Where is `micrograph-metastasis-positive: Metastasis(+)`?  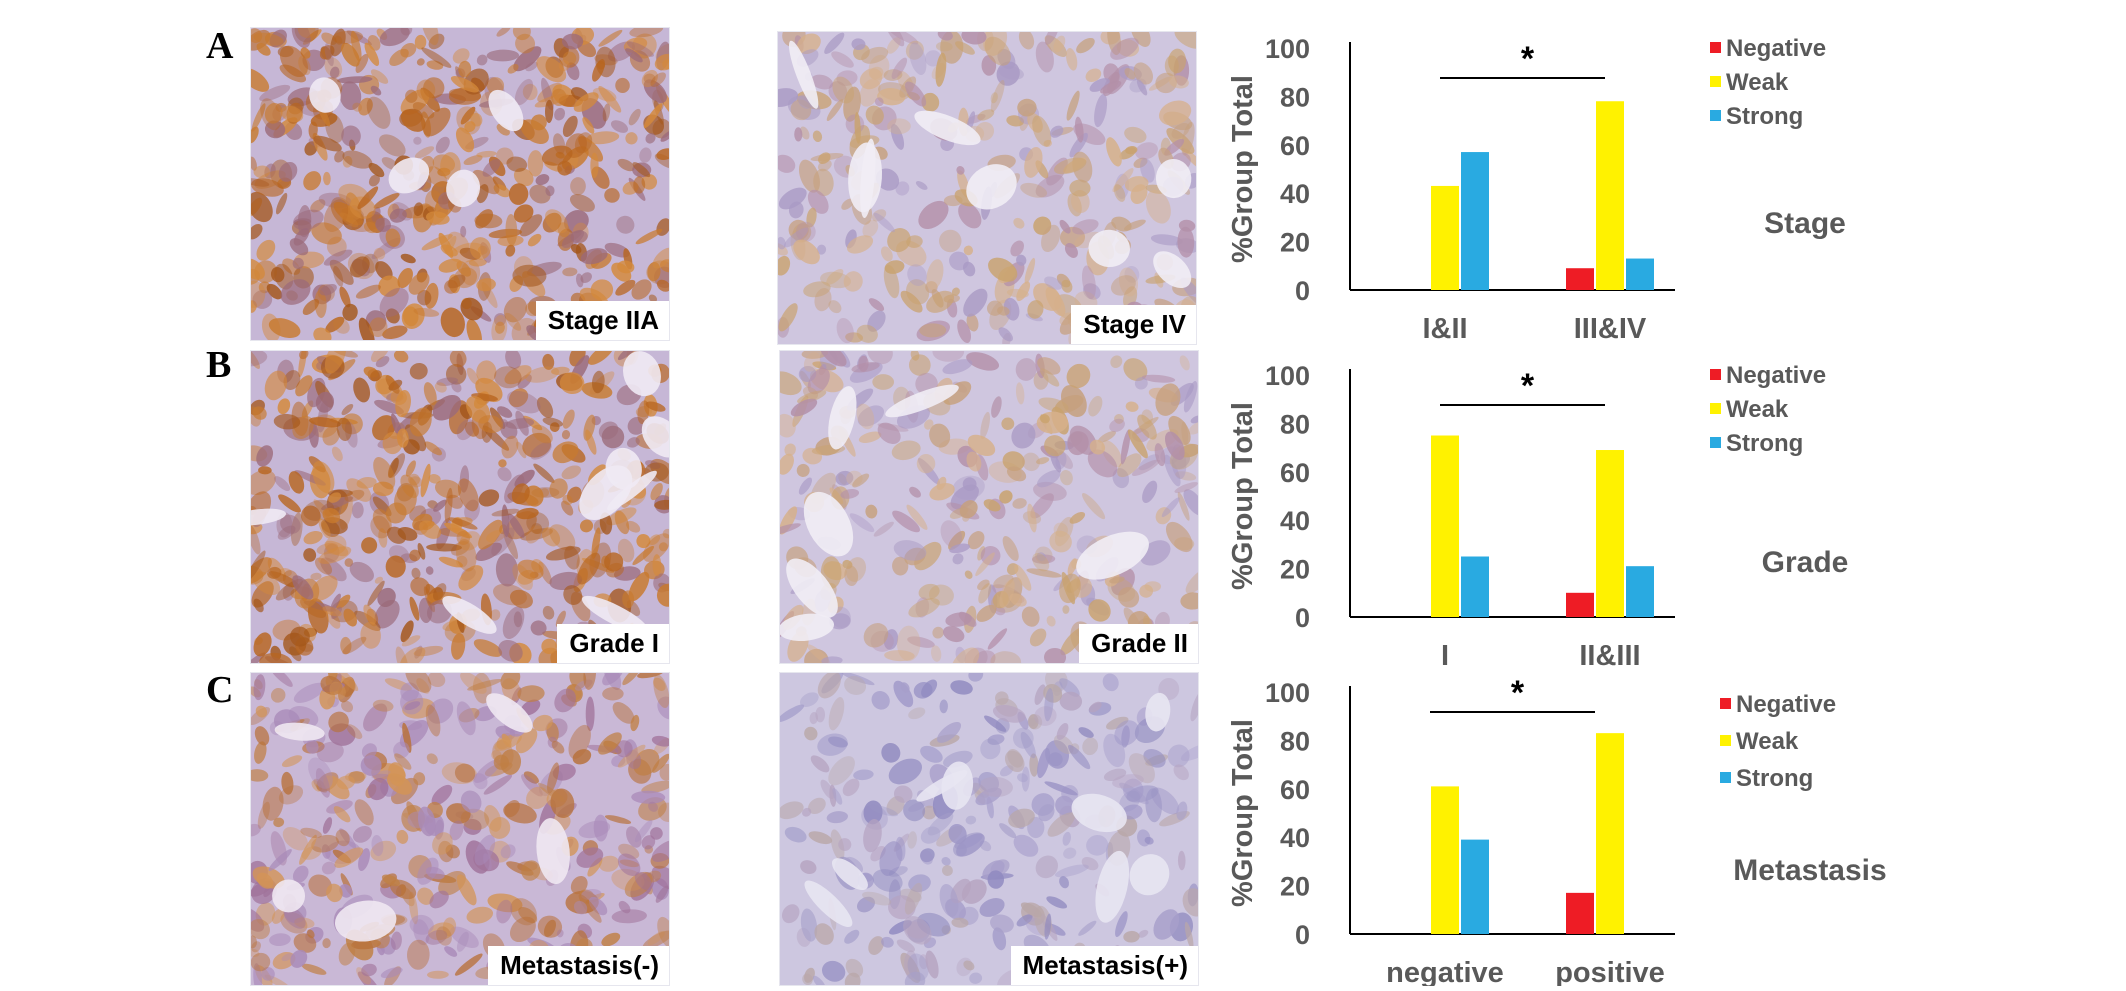 micrograph-metastasis-positive: Metastasis(+) is located at coordinates (989, 829).